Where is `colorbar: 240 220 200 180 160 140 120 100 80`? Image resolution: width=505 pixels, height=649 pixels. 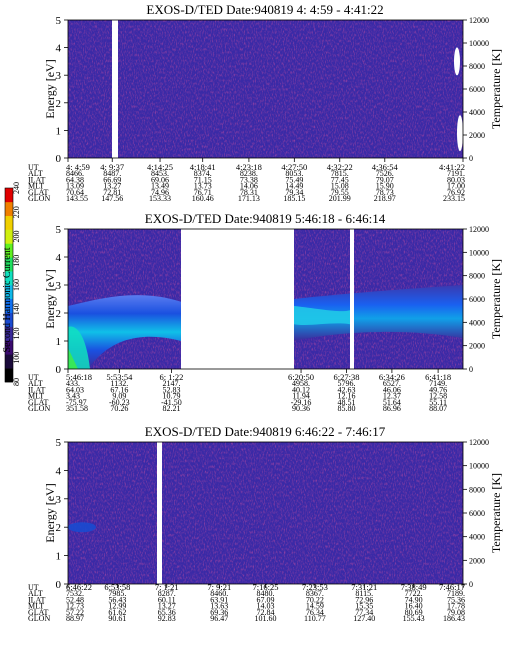 colorbar: 240 220 200 180 160 140 120 100 80 is located at coordinates (12, 284).